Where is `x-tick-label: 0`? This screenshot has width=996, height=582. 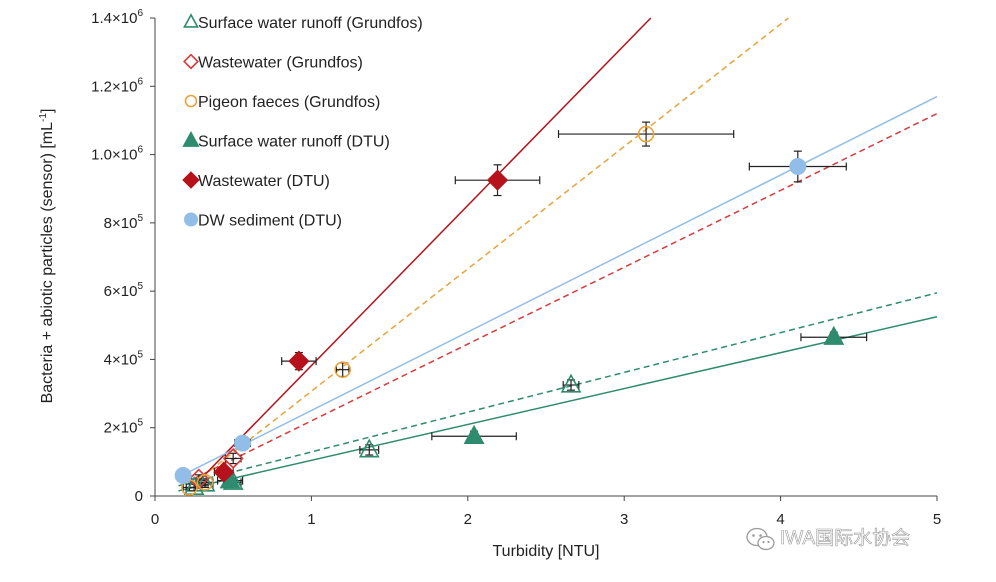
x-tick-label: 0 is located at coordinates (155, 519).